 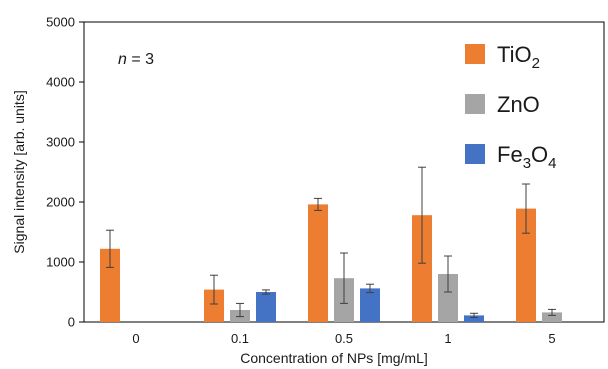 What do you see at coordinates (60, 22) in the screenshot?
I see `y-tick-label: 5000` at bounding box center [60, 22].